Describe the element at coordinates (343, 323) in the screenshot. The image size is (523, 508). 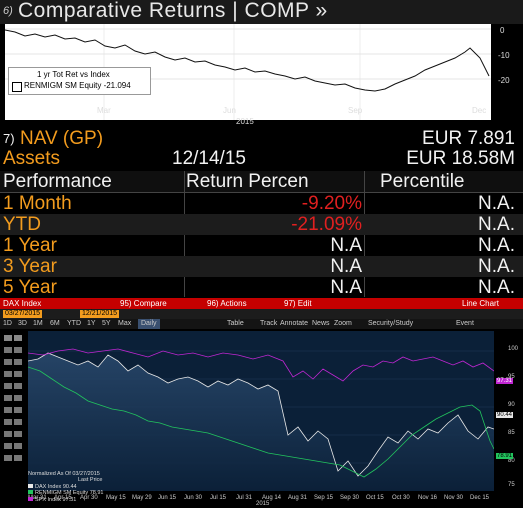
I see `zoom-button: Zoom` at that location.